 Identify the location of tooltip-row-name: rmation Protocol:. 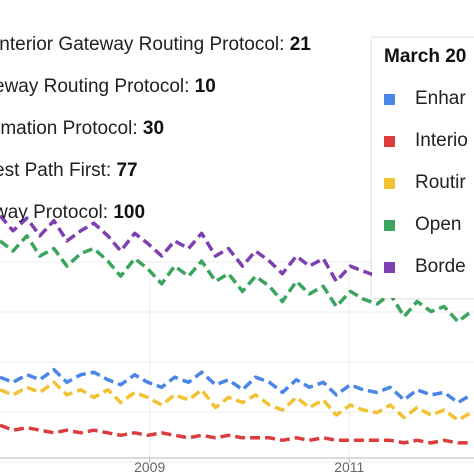
(69, 128).